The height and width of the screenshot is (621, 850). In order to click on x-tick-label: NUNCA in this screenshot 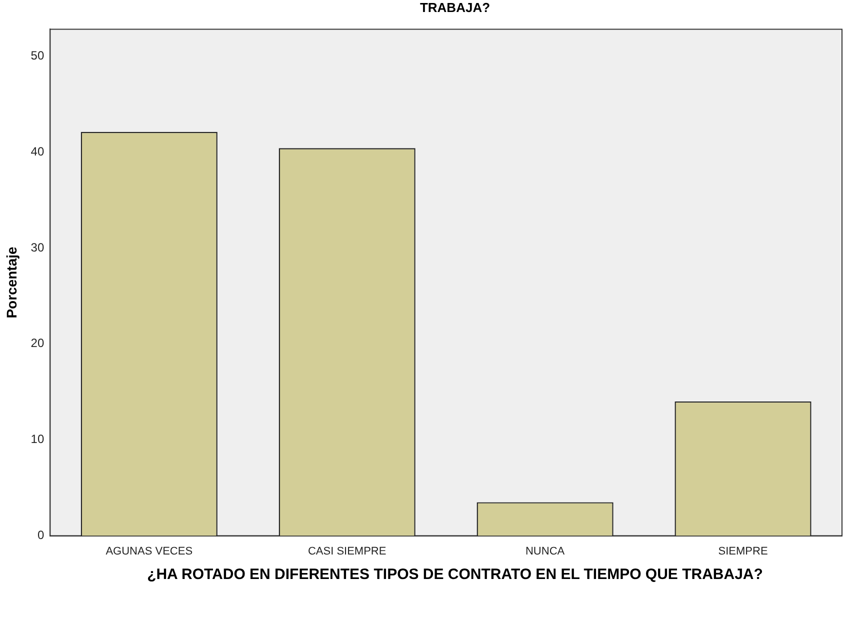, I will do `click(545, 551)`.